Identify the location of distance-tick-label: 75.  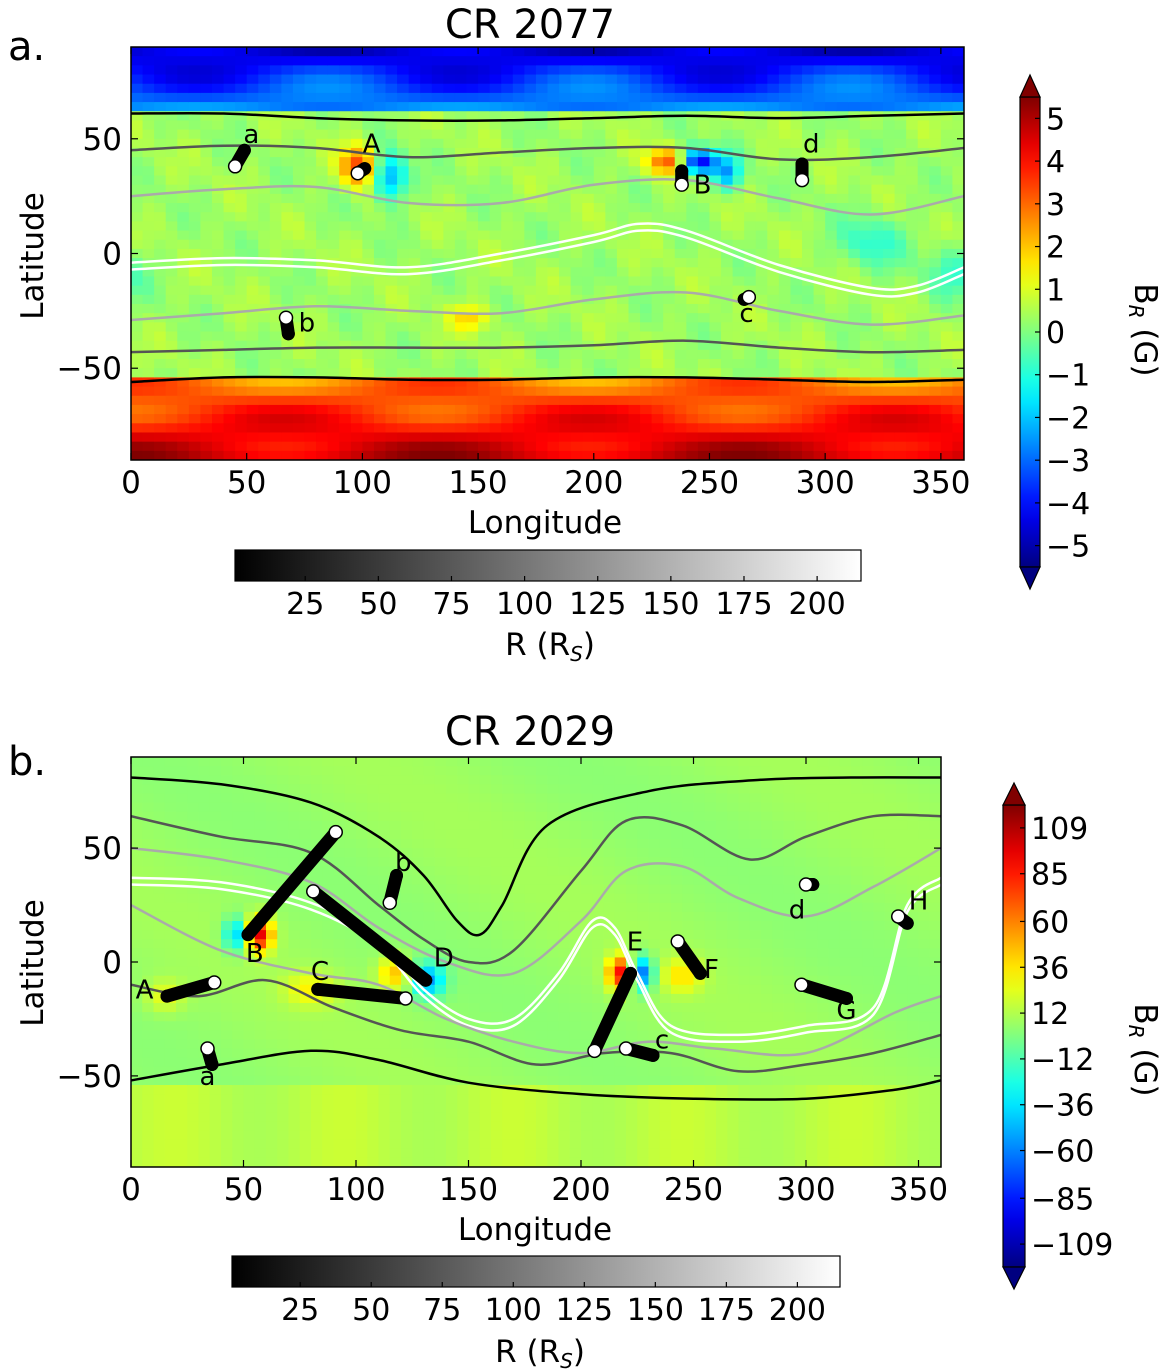
(451, 604).